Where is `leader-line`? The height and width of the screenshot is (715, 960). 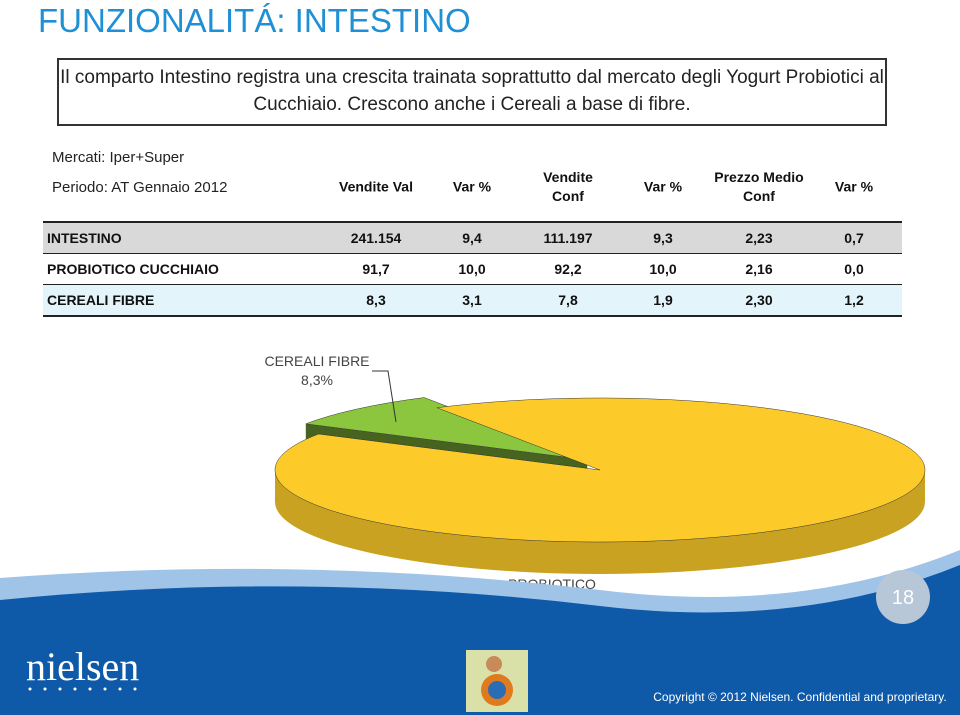
leader-line is located at coordinates (384, 396).